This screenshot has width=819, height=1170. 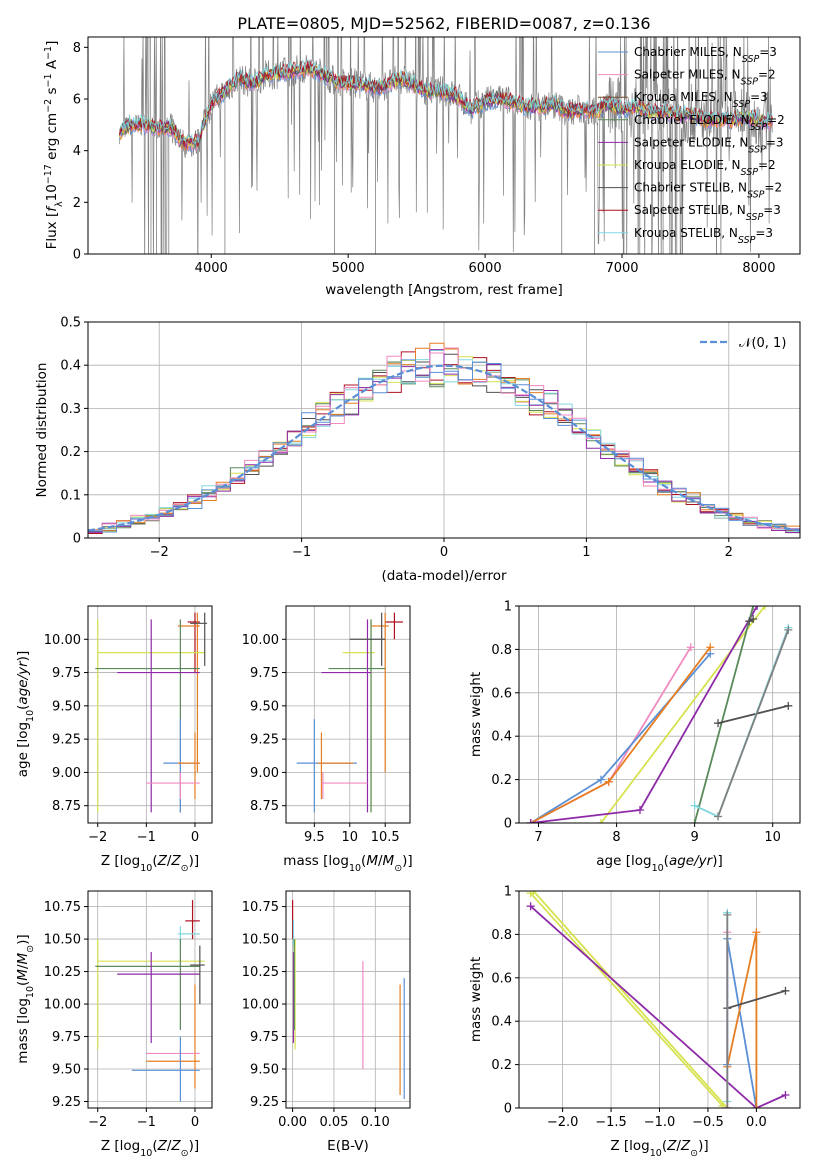 What do you see at coordinates (70, 495) in the screenshot?
I see `y-tick-label: 0.1` at bounding box center [70, 495].